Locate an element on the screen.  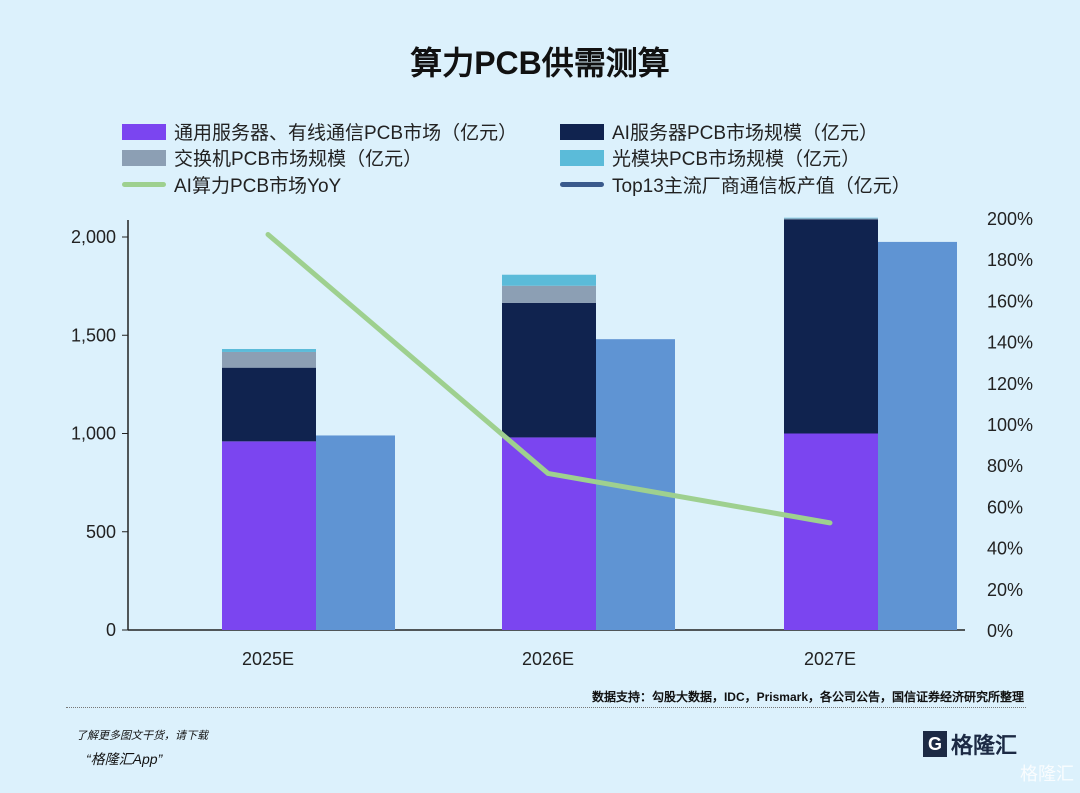
logo-icon: G is located at coordinates (935, 744).